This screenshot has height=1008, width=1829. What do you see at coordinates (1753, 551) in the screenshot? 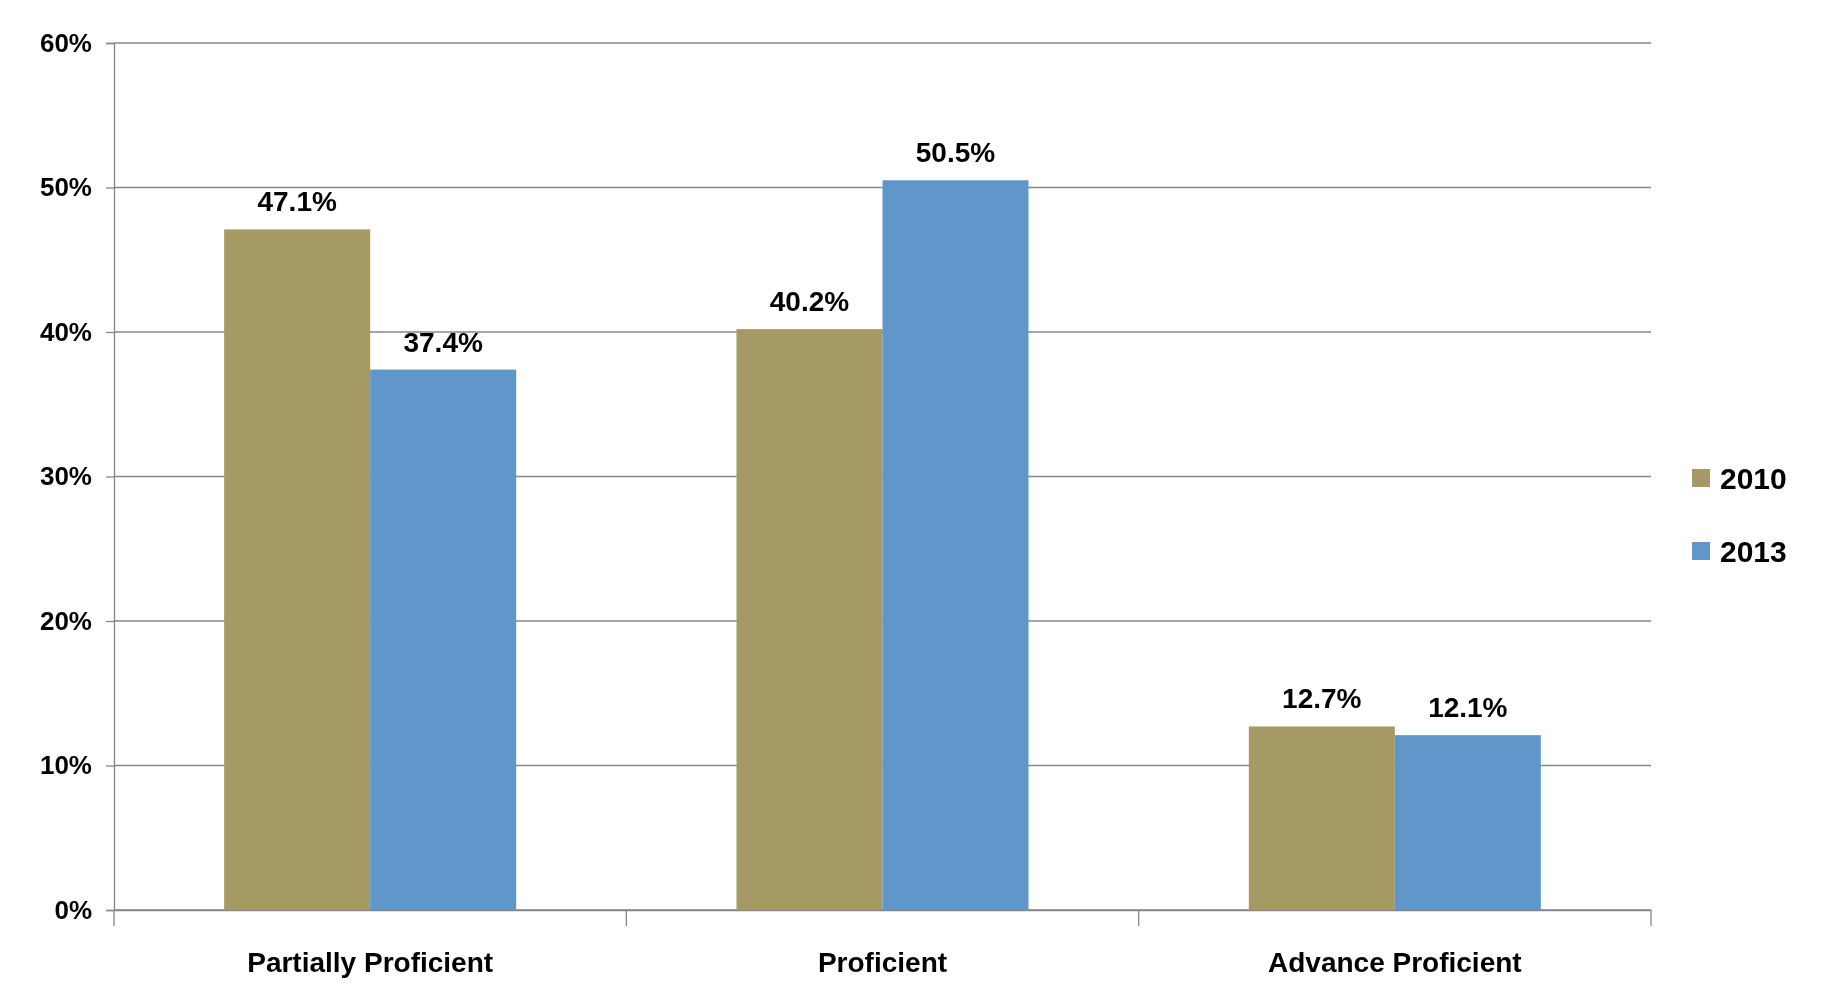
I see `legend-label: 2013` at bounding box center [1753, 551].